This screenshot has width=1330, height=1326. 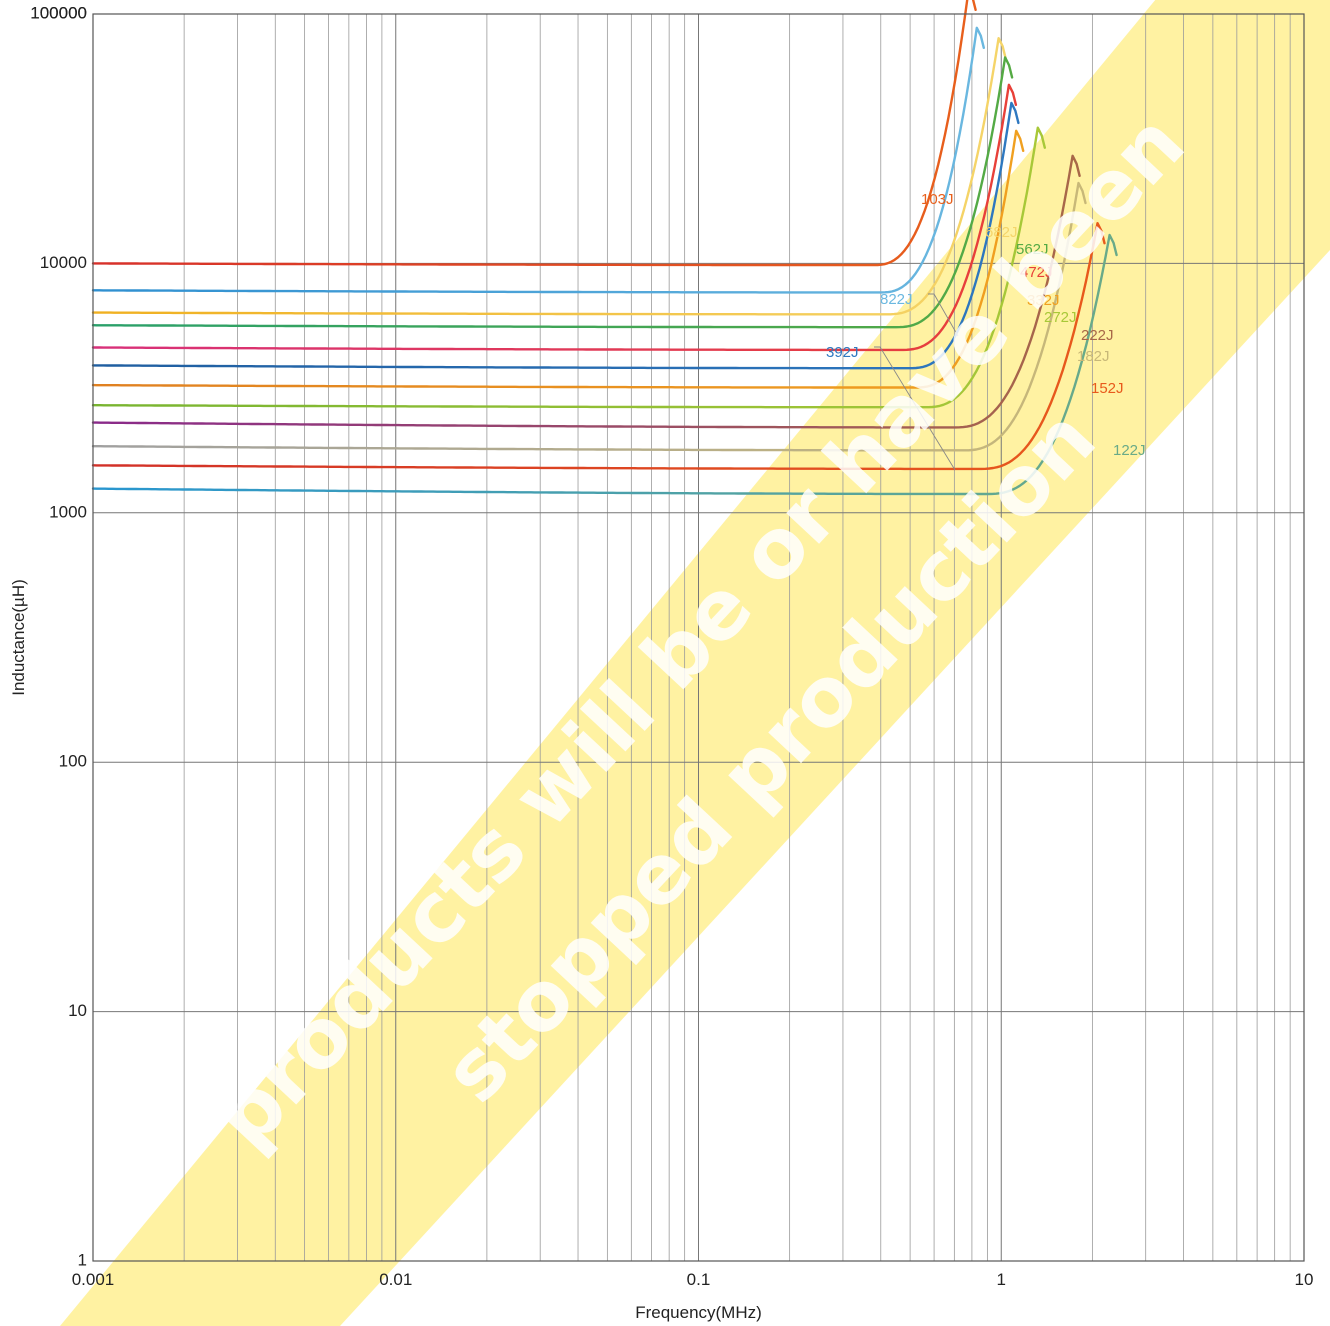 What do you see at coordinates (1060, 317) in the screenshot?
I see `series-label-272J: 272J` at bounding box center [1060, 317].